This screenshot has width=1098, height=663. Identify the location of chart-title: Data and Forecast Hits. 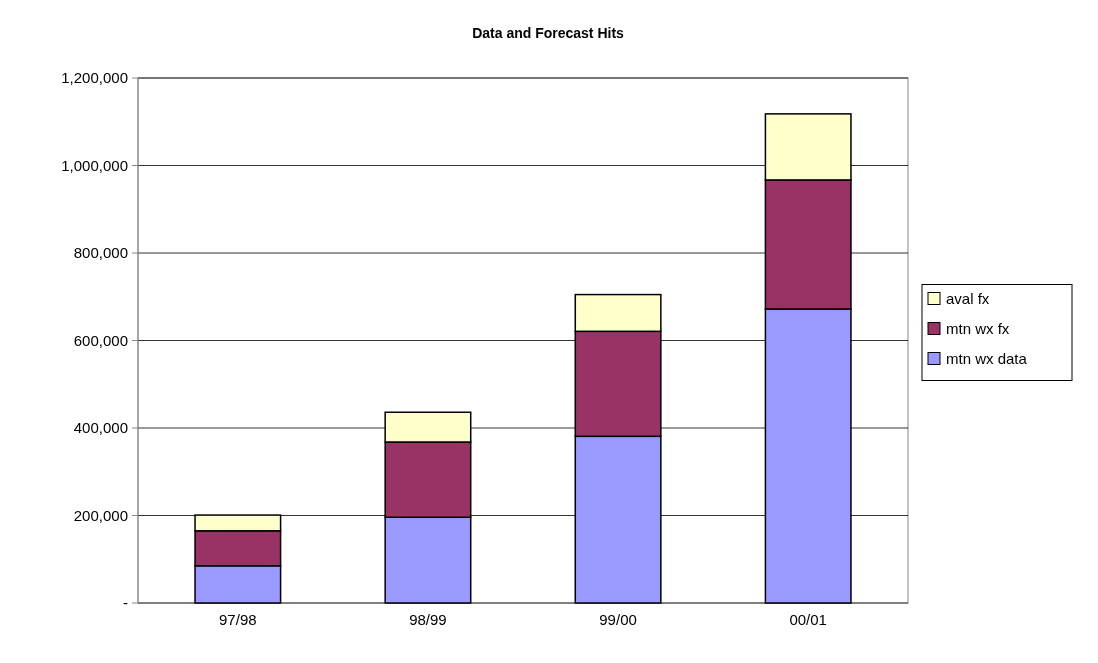
(548, 33).